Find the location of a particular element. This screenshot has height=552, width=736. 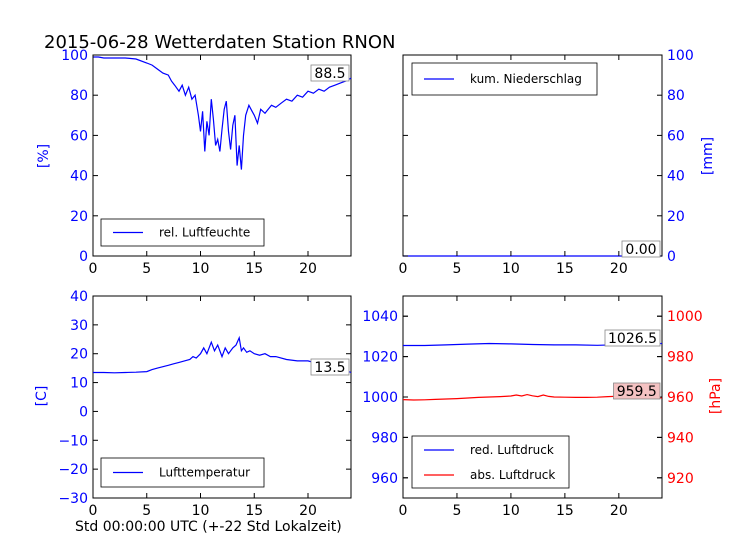

y-tick-label: 920 is located at coordinates (680, 479).